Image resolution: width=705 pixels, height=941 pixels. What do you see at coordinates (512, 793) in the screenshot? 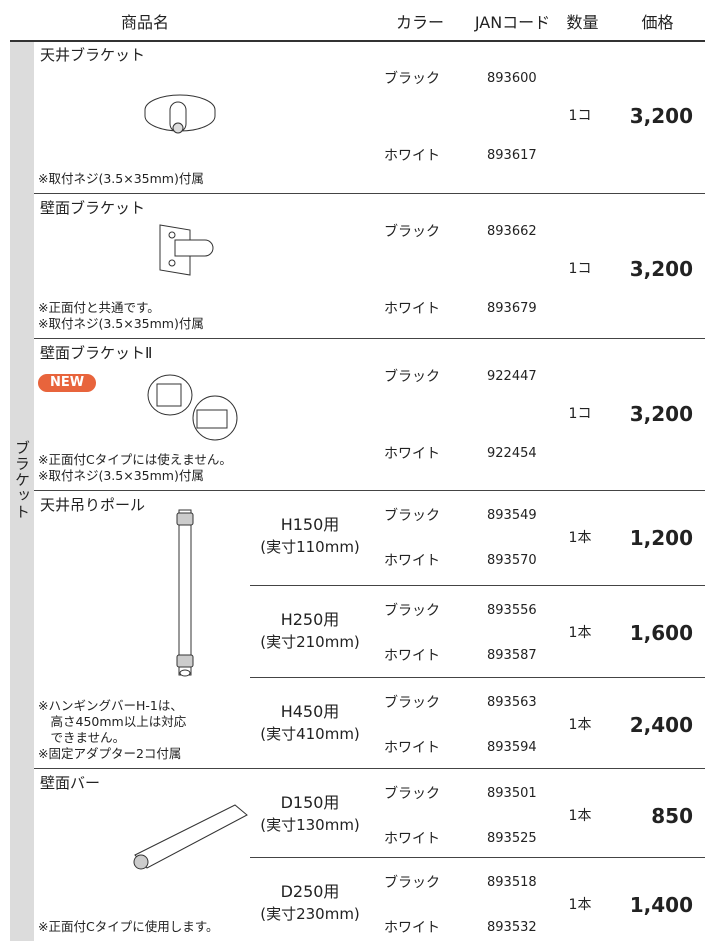
I see `jan-code: 893501` at bounding box center [512, 793].